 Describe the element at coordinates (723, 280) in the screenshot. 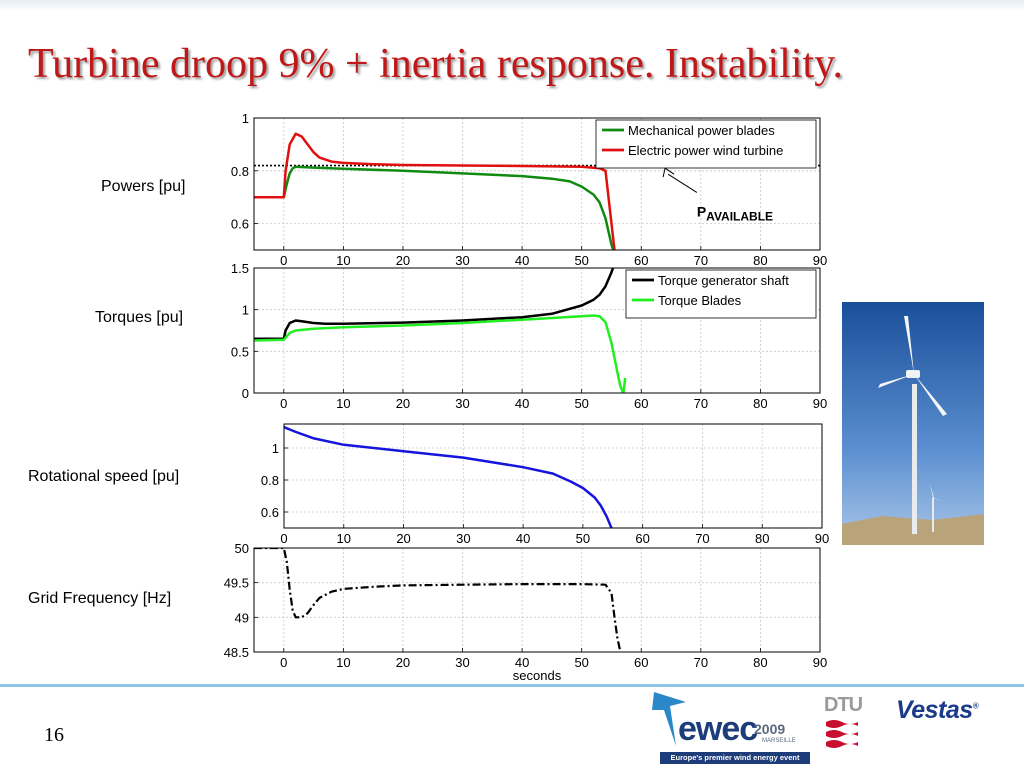

I see `legend-label: Torque generator shaft` at that location.